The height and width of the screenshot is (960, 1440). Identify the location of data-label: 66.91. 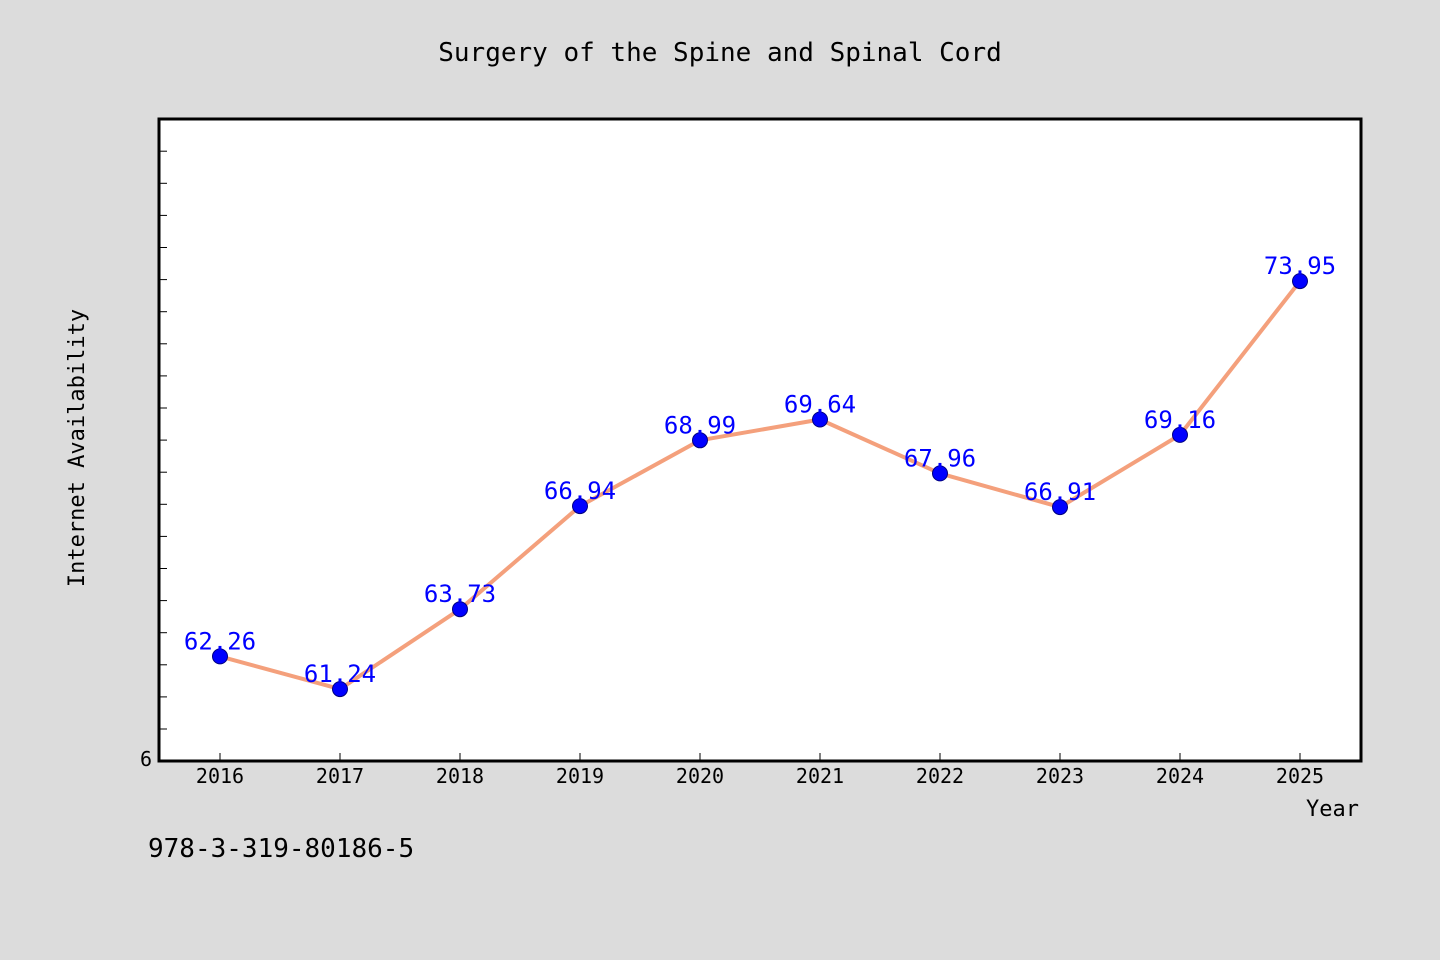
(1060, 492).